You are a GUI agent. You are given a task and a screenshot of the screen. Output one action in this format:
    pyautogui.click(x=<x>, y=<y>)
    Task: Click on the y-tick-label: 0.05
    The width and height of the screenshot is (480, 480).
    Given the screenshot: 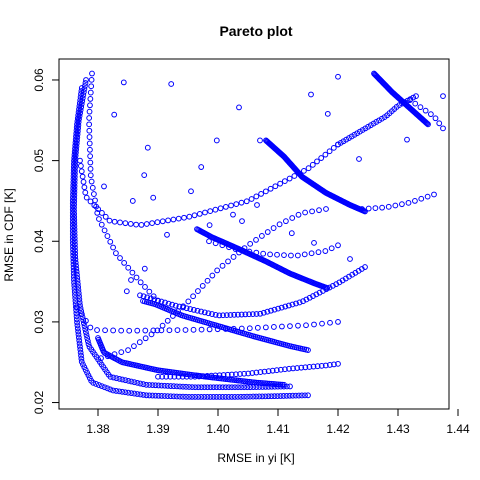 What is the action you would take?
    pyautogui.click(x=39, y=161)
    